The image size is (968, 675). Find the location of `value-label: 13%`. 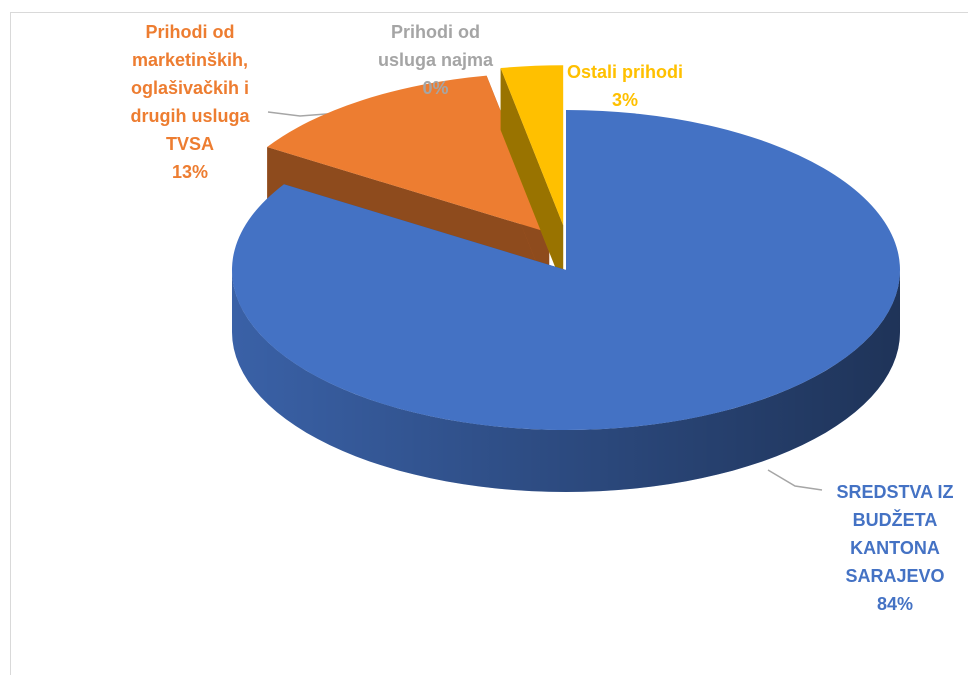

value-label: 13% is located at coordinates (190, 172).